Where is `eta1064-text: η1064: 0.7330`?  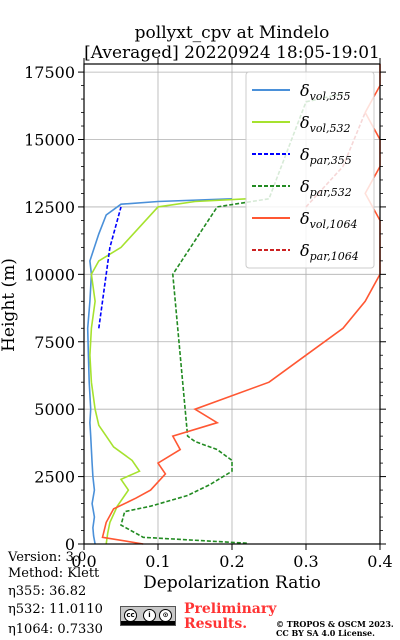 eta1064-text: η1064: 0.7330 is located at coordinates (55, 629).